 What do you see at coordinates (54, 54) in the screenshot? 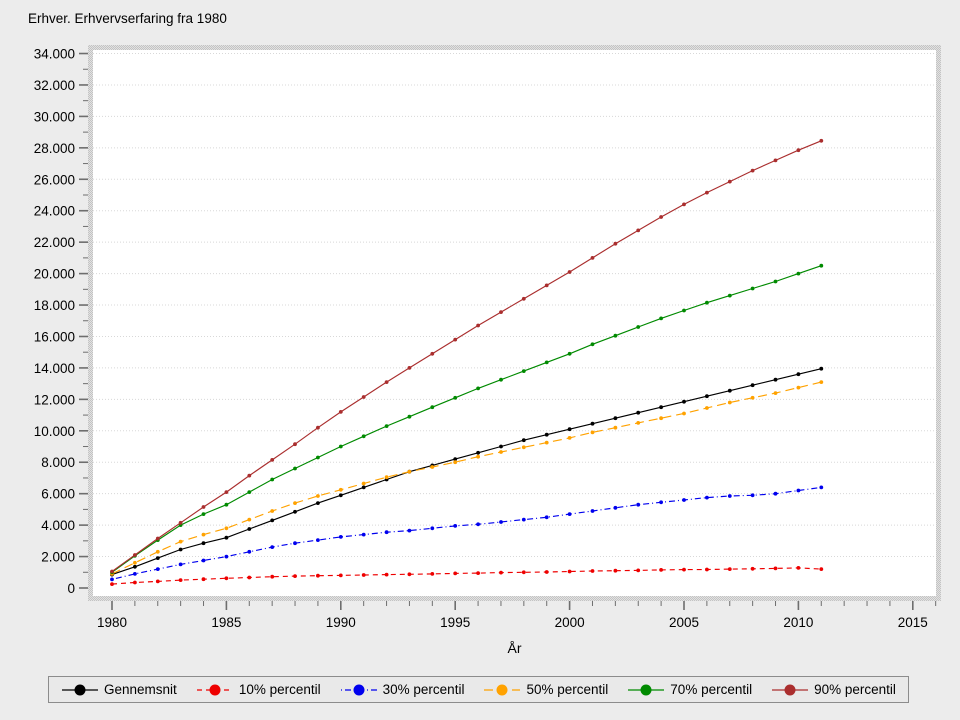
I see `y-tick-label: 34.000` at bounding box center [54, 54].